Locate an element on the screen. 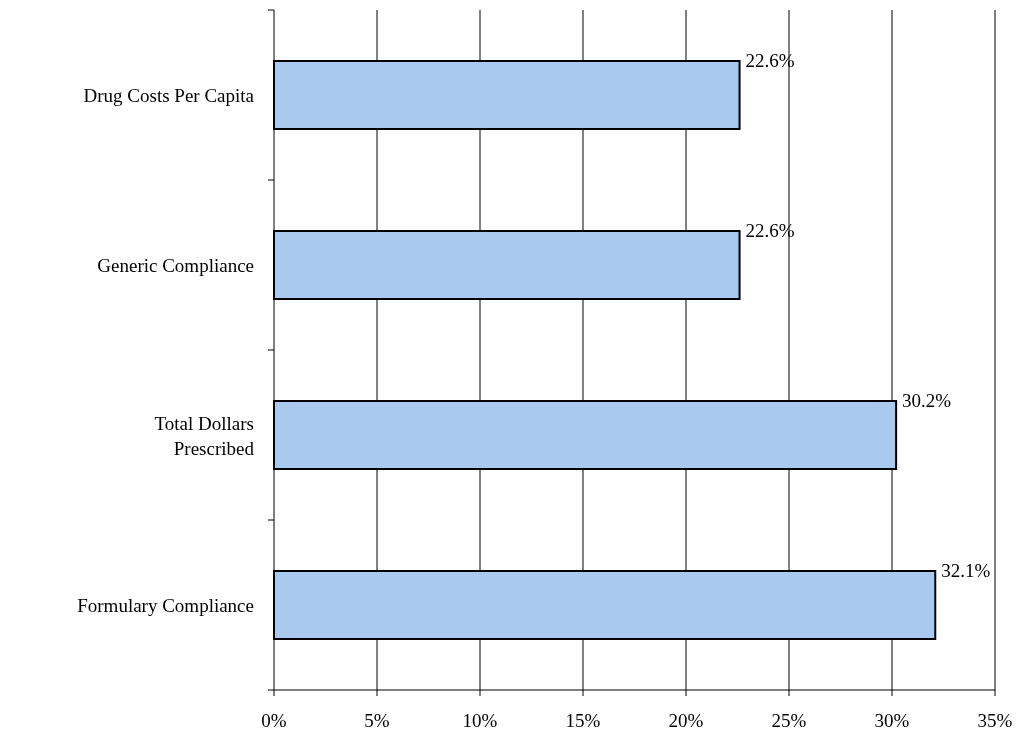  x-tick-label: 10% is located at coordinates (480, 720).